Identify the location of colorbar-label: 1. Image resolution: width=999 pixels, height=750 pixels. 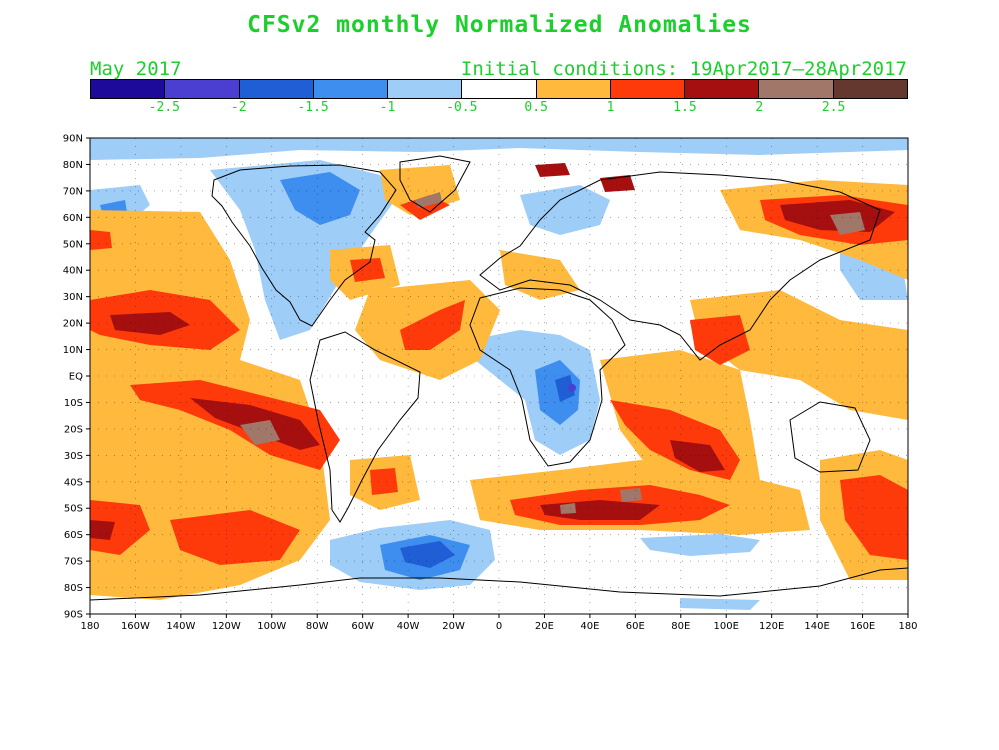
(610, 107).